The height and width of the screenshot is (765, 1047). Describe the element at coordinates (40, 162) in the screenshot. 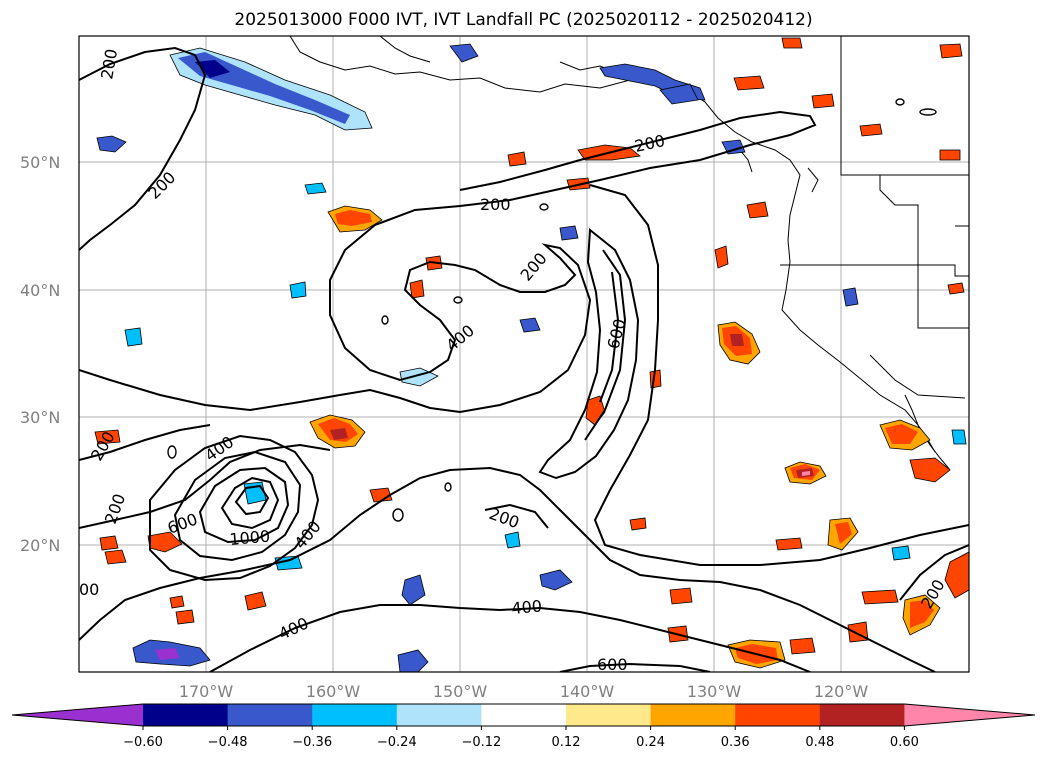

I see `lat-label-50n: 50°N` at that location.